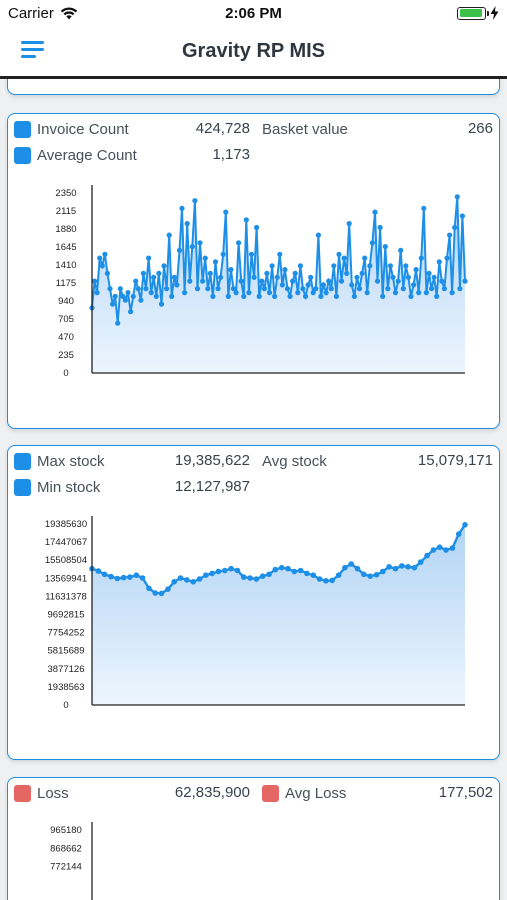  What do you see at coordinates (71, 129) in the screenshot?
I see `metric-invoice-count: Invoice Count` at bounding box center [71, 129].